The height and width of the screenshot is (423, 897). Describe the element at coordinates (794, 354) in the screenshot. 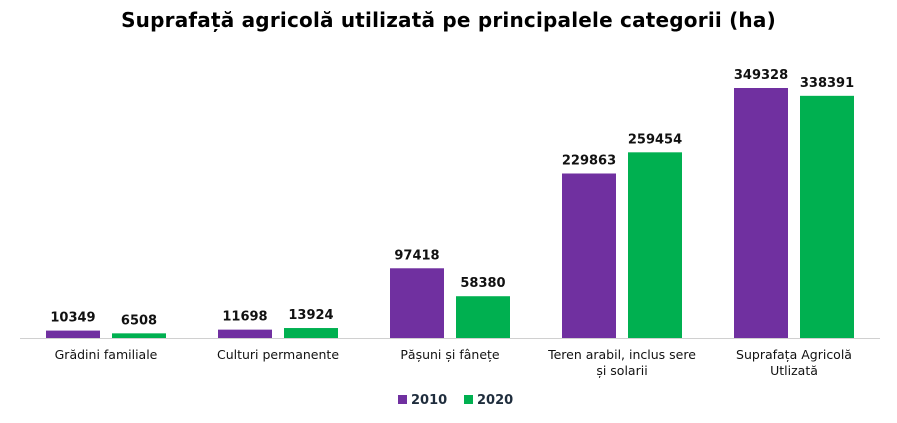

I see `x-tick-label-4: Suprafața Agricolă` at that location.